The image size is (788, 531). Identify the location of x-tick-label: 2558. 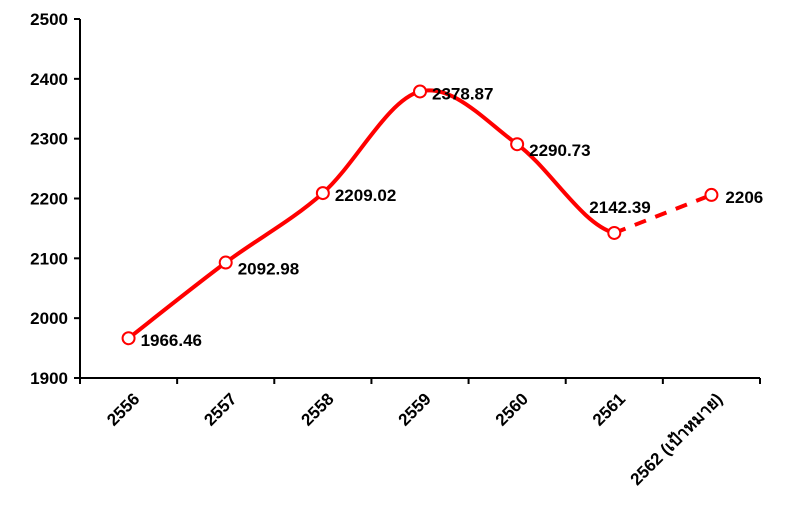
(318, 409).